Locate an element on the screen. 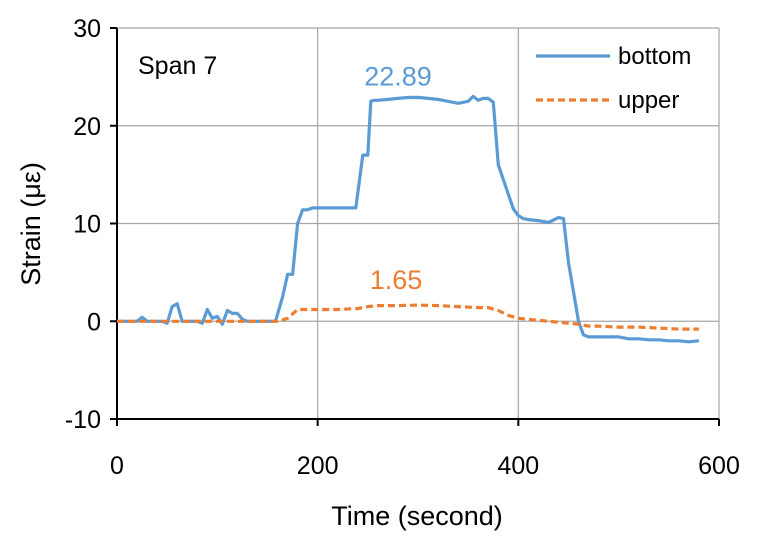 Image resolution: width=758 pixels, height=545 pixels. y-tick-label: -10 is located at coordinates (83, 420).